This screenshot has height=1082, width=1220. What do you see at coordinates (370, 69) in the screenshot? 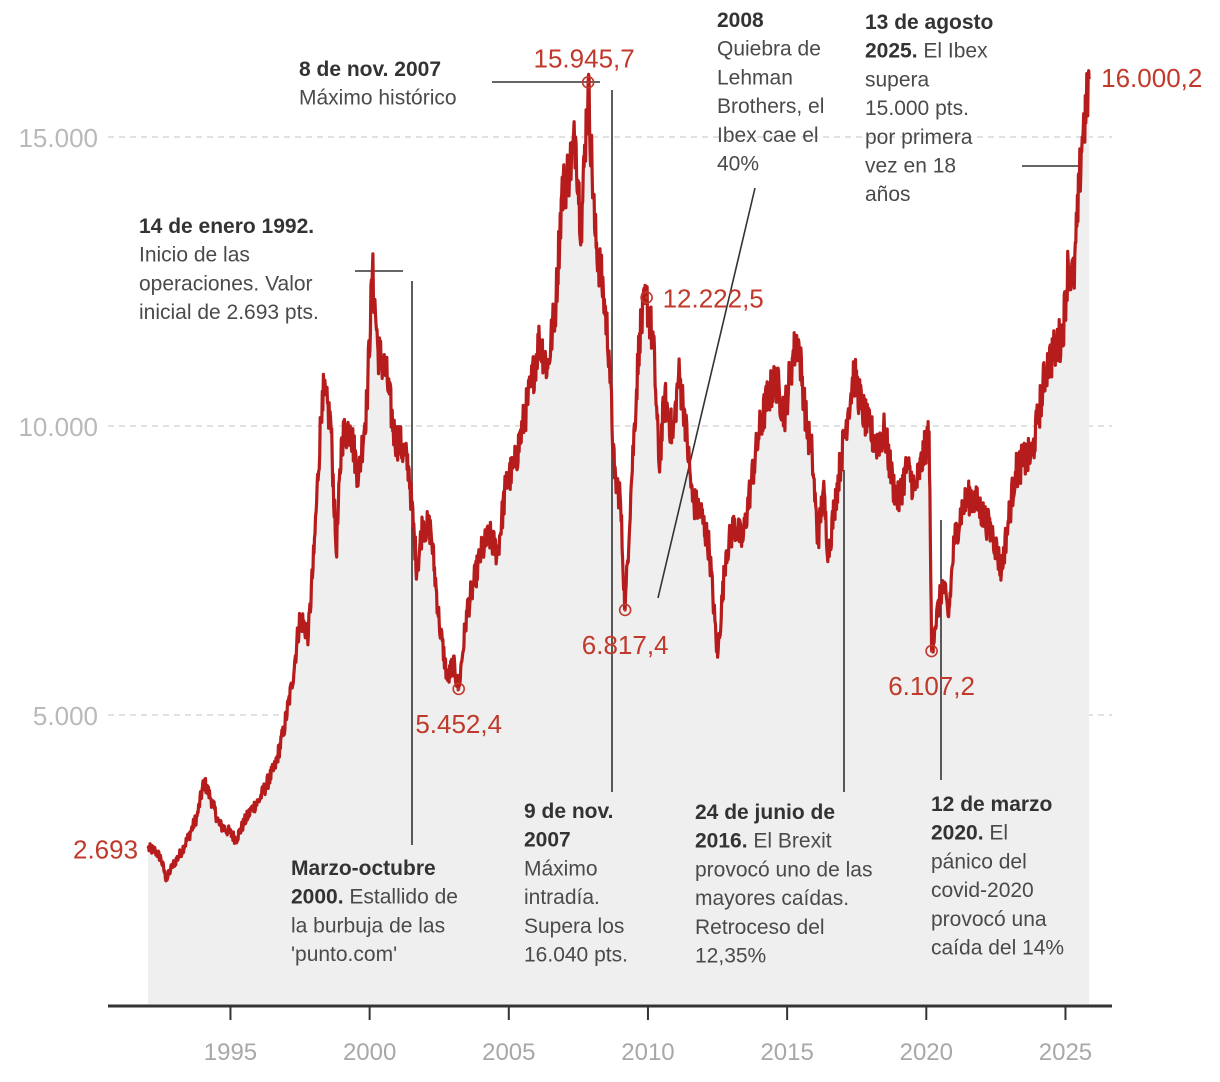
I see `annotation-heading: 8 de nov. 2007` at bounding box center [370, 69].